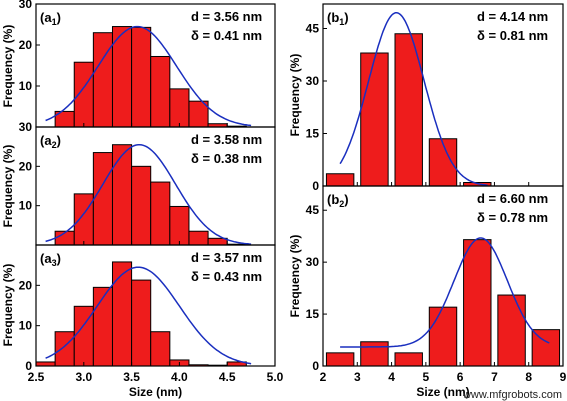 The height and width of the screenshot is (401, 567). Describe the element at coordinates (315, 186) in the screenshot. I see `panel-b1-ytick-label: 0` at that location.